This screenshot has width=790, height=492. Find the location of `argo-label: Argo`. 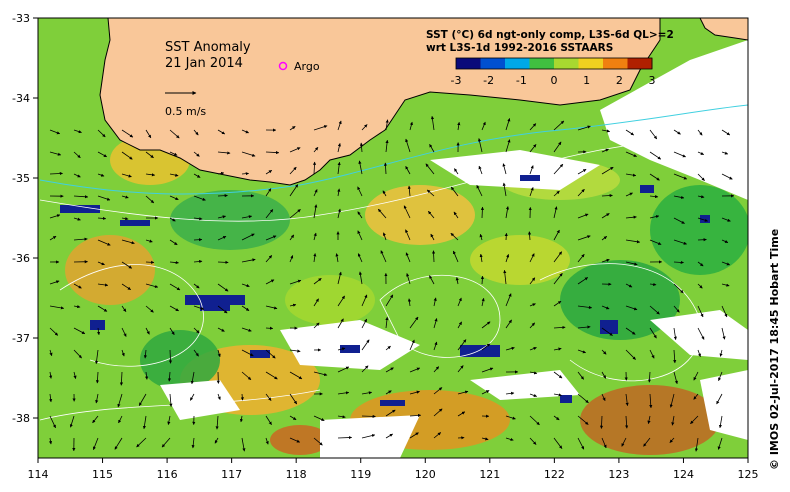

argo-label: Argo is located at coordinates (307, 66).